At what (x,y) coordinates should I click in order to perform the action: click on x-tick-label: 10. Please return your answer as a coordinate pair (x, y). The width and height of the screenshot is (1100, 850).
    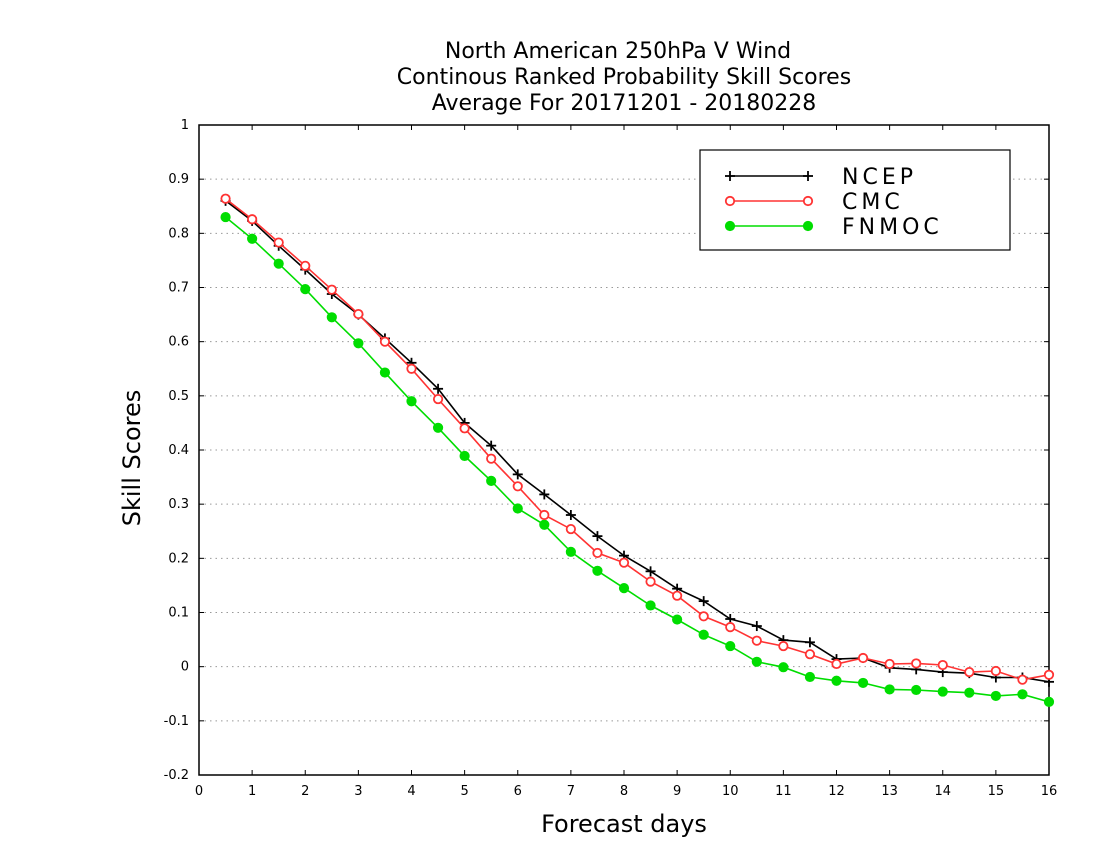
    Looking at the image, I should click on (730, 791).